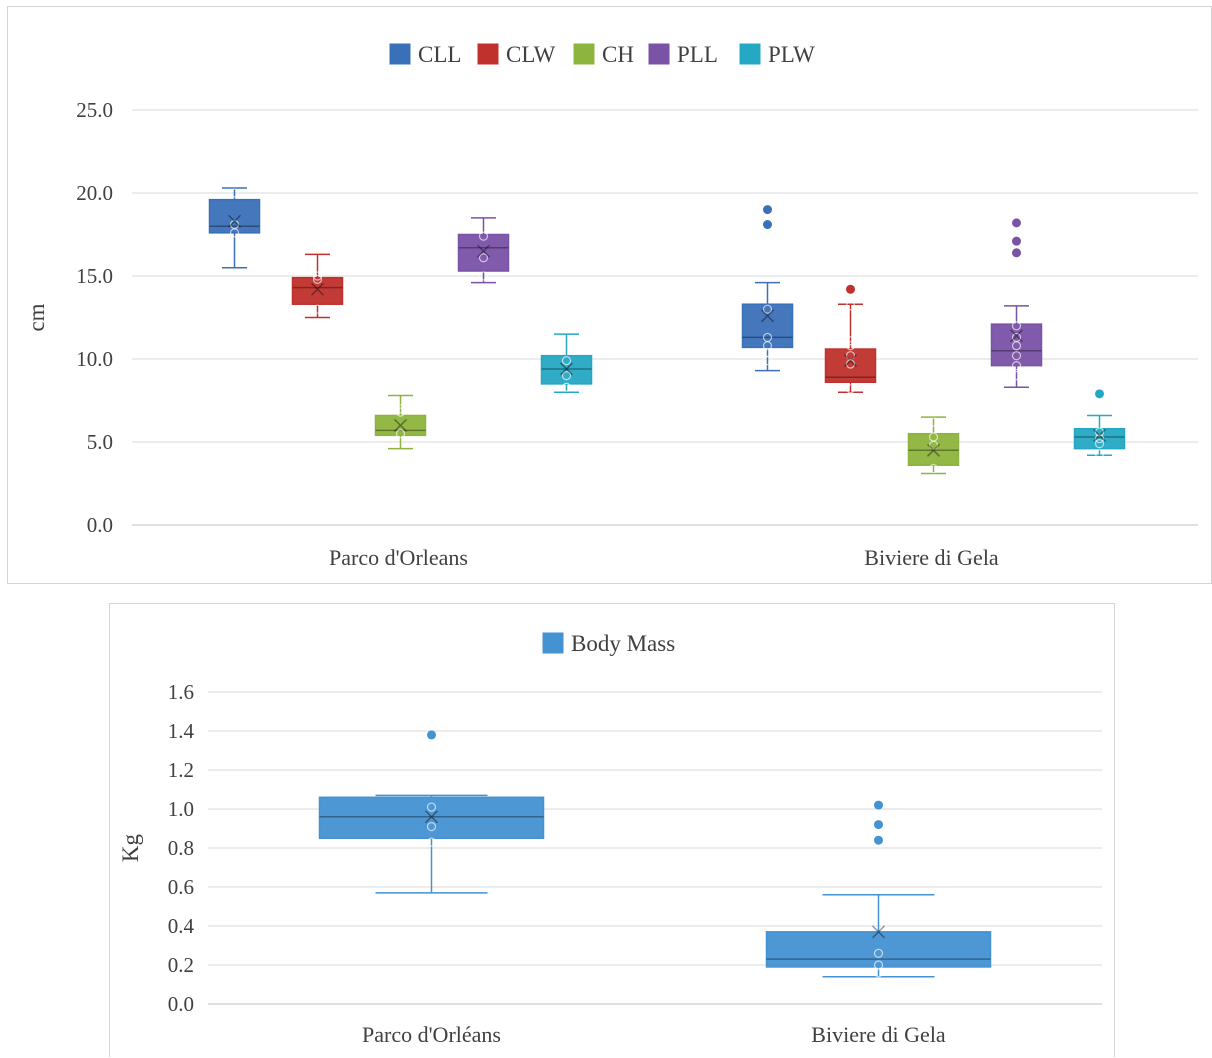 The image size is (1212, 1058). I want to click on y-tick-label: 1.0, so click(181, 809).